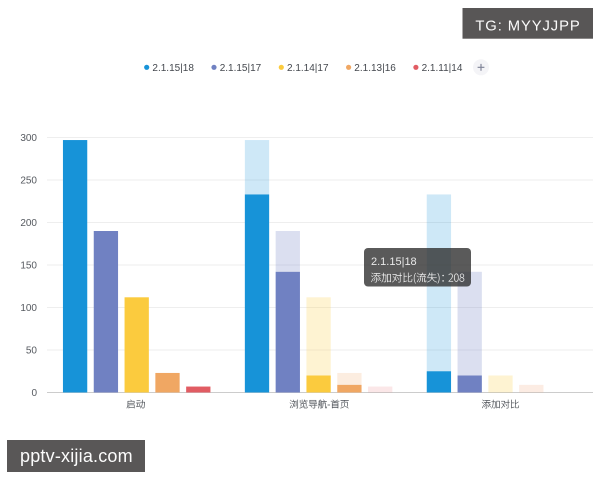 The height and width of the screenshot is (480, 600). What do you see at coordinates (241, 68) in the screenshot?
I see `svg-text: 2.1.15|17` at bounding box center [241, 68].